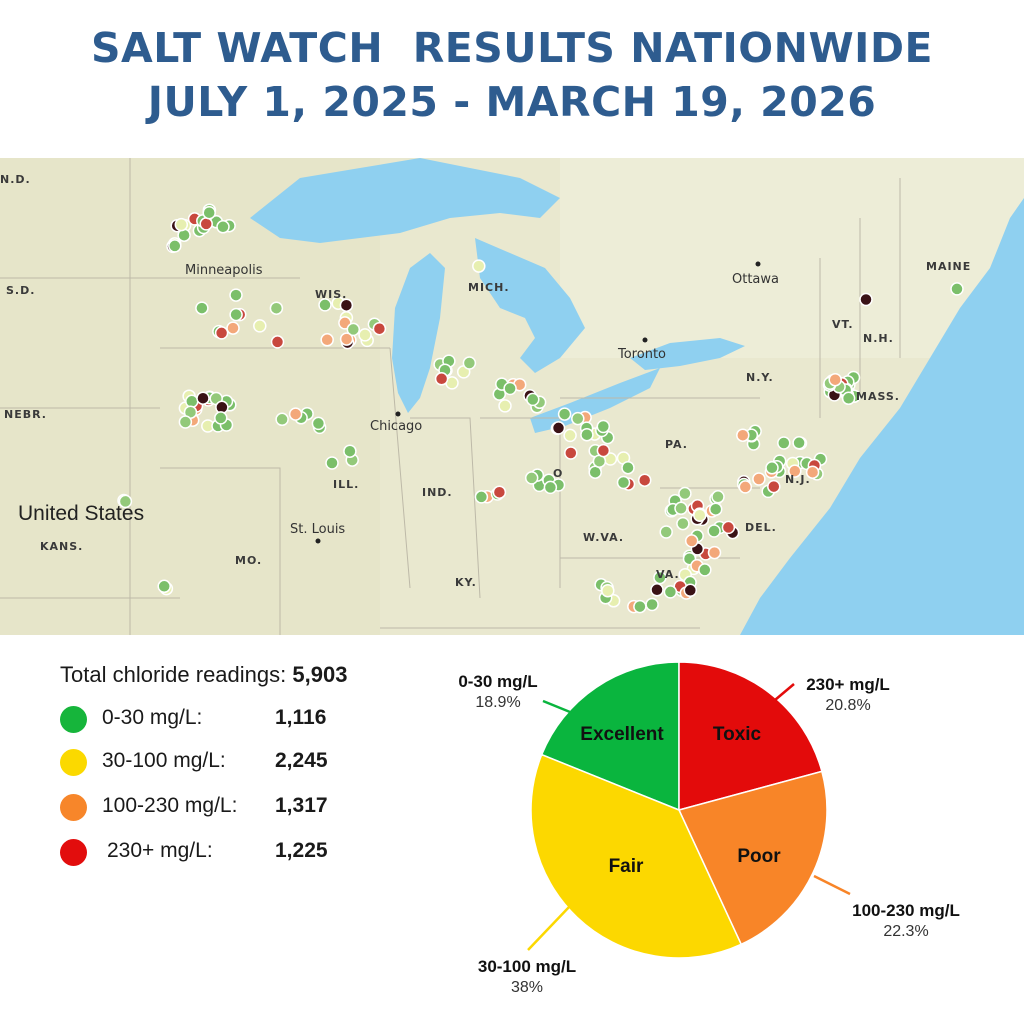  What do you see at coordinates (160, 850) in the screenshot?
I see `legend-label: 230+ mg/L:` at bounding box center [160, 850].